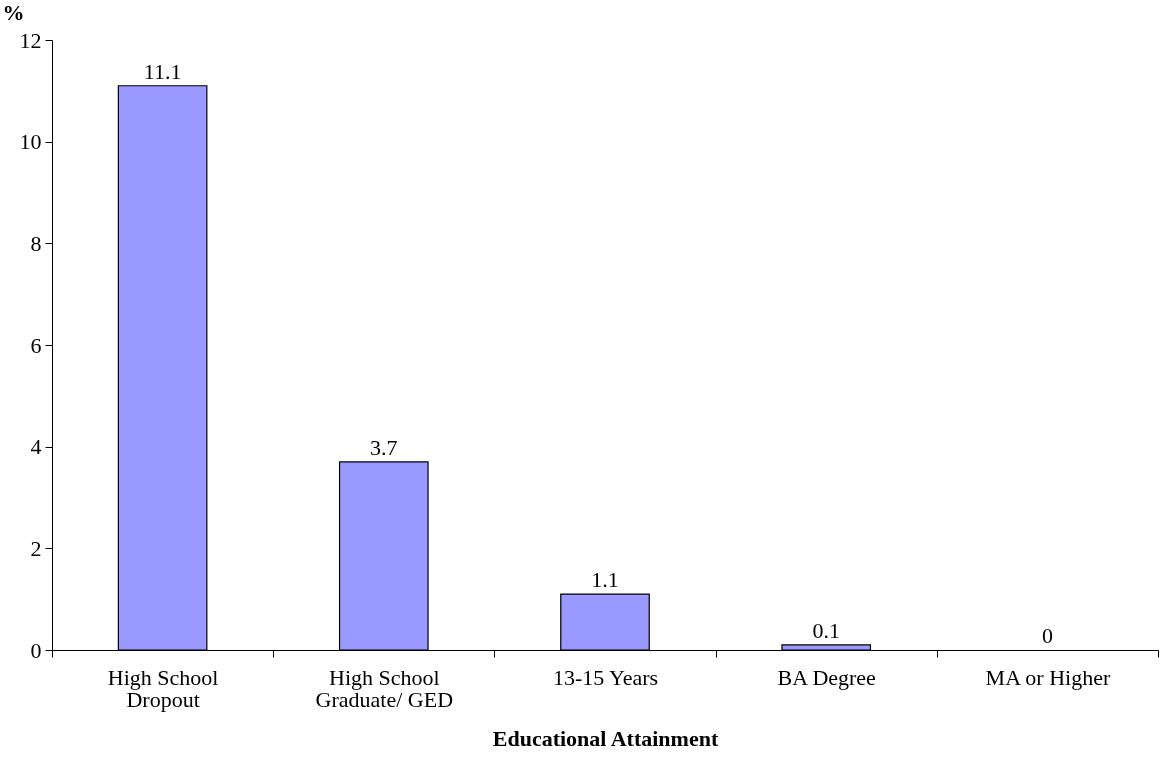 This screenshot has width=1162, height=773. I want to click on y-tick-label: 2, so click(36, 548).